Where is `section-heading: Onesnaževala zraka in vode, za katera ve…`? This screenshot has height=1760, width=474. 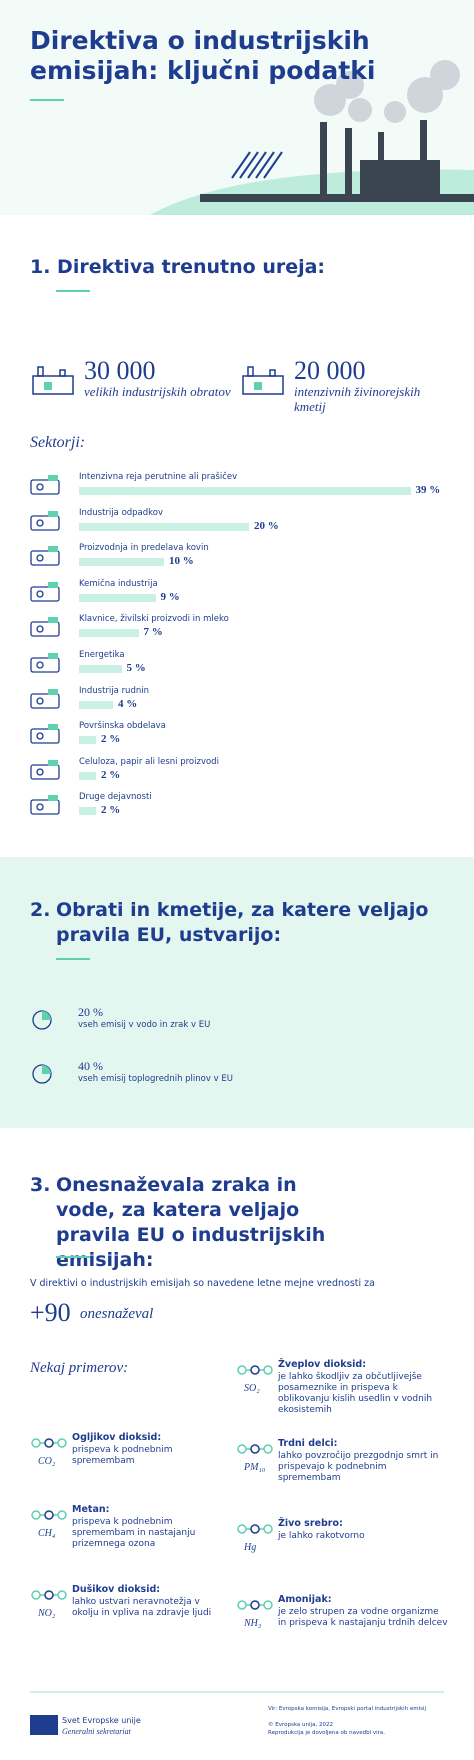
section-heading: Onesnaževala zraka in vode, za katera ve… is located at coordinates (191, 1222).